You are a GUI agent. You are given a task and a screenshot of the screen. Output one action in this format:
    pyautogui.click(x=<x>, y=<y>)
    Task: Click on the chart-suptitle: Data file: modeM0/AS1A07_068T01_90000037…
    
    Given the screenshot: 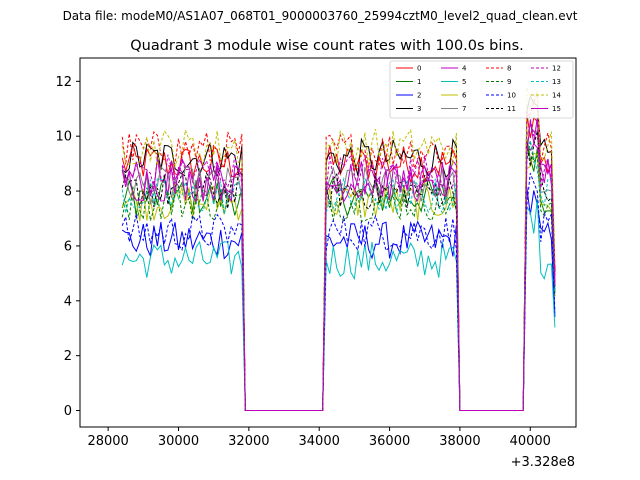 What is the action you would take?
    pyautogui.click(x=320, y=16)
    